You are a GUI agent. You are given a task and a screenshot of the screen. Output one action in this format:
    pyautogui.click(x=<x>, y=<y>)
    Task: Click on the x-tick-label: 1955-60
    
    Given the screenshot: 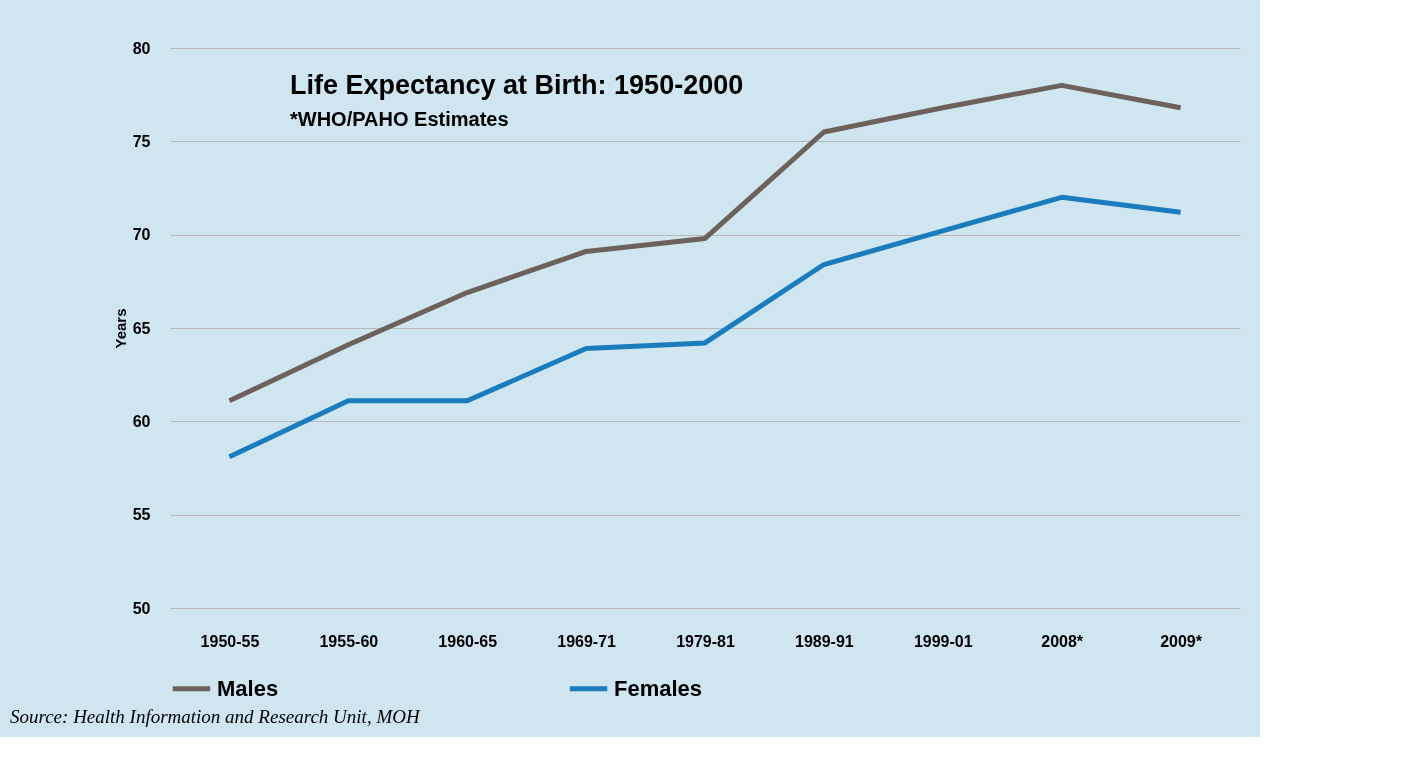 What is the action you would take?
    pyautogui.click(x=349, y=641)
    